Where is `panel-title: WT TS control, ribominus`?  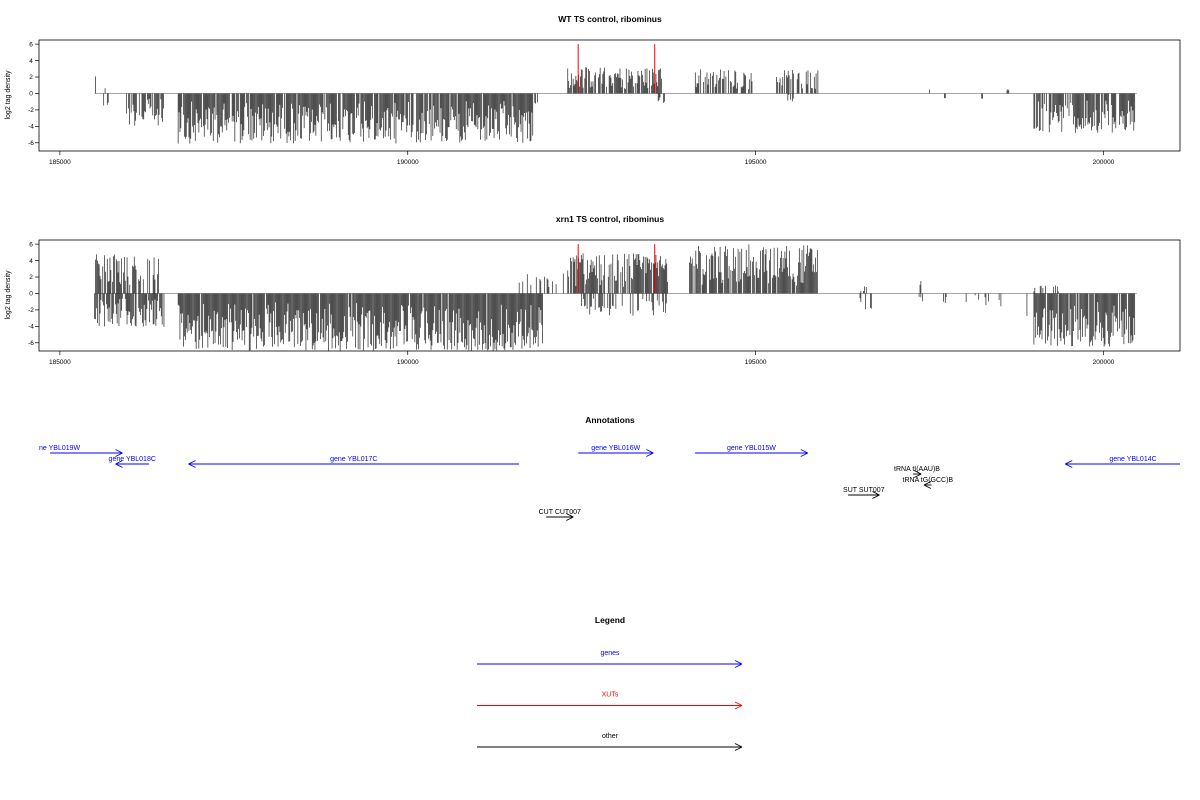
panel-title: WT TS control, ribominus is located at coordinates (610, 19).